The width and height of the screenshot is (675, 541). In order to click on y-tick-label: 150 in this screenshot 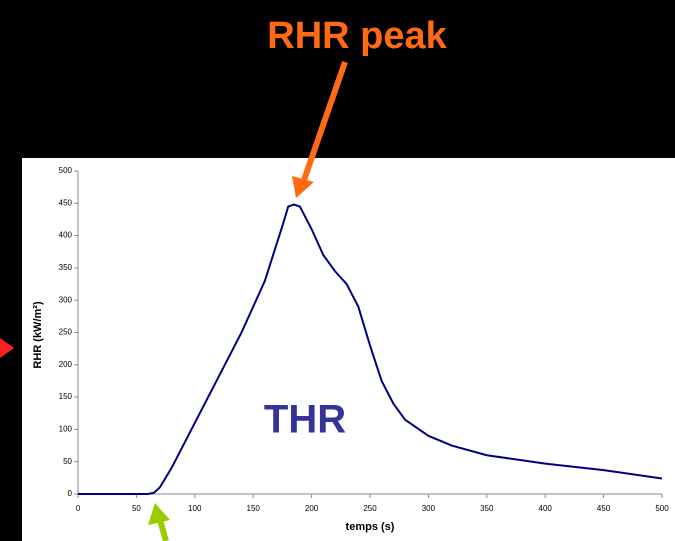, I will do `click(66, 396)`.